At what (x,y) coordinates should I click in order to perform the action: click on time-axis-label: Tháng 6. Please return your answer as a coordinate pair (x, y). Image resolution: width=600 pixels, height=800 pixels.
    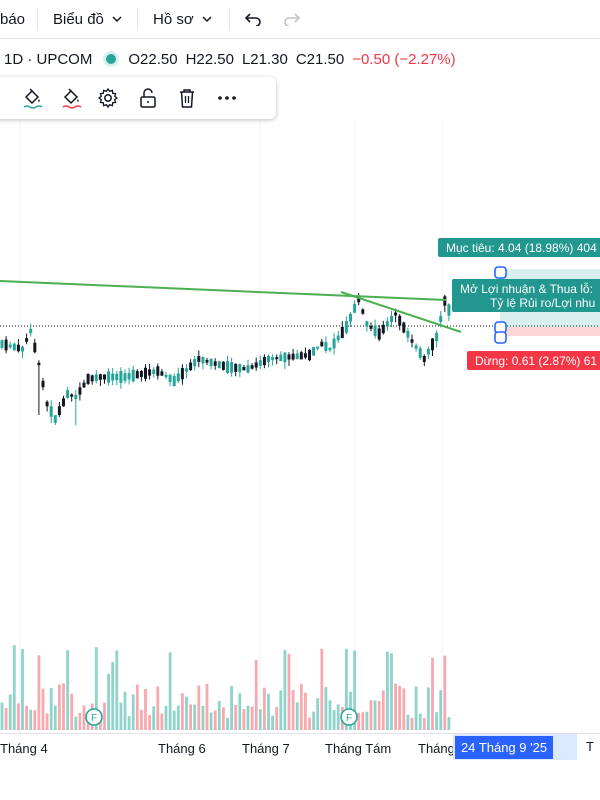
    Looking at the image, I should click on (182, 748).